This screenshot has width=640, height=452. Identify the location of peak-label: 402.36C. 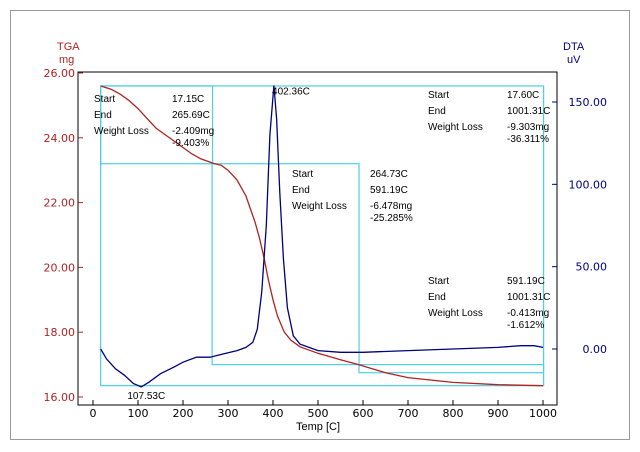
(291, 92).